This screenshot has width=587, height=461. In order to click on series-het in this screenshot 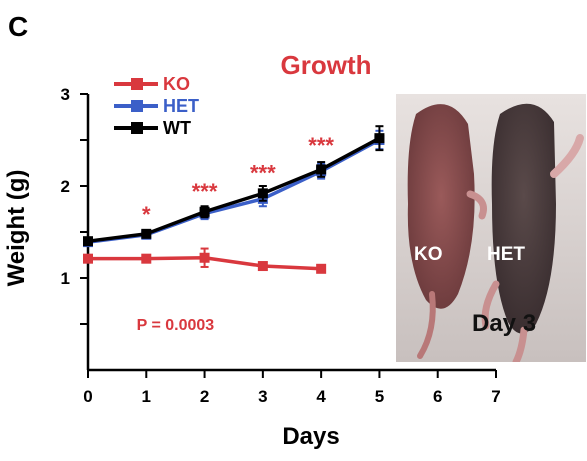, I will do `click(234, 188)`.